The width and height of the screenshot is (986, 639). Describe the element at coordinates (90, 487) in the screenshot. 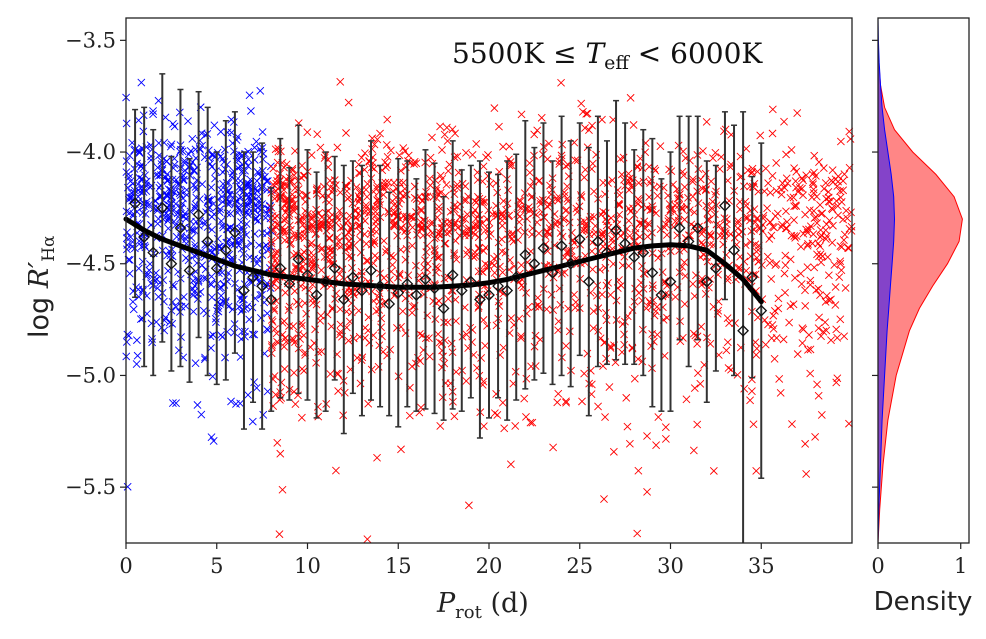

I see `y-tick-label: −5.5` at that location.